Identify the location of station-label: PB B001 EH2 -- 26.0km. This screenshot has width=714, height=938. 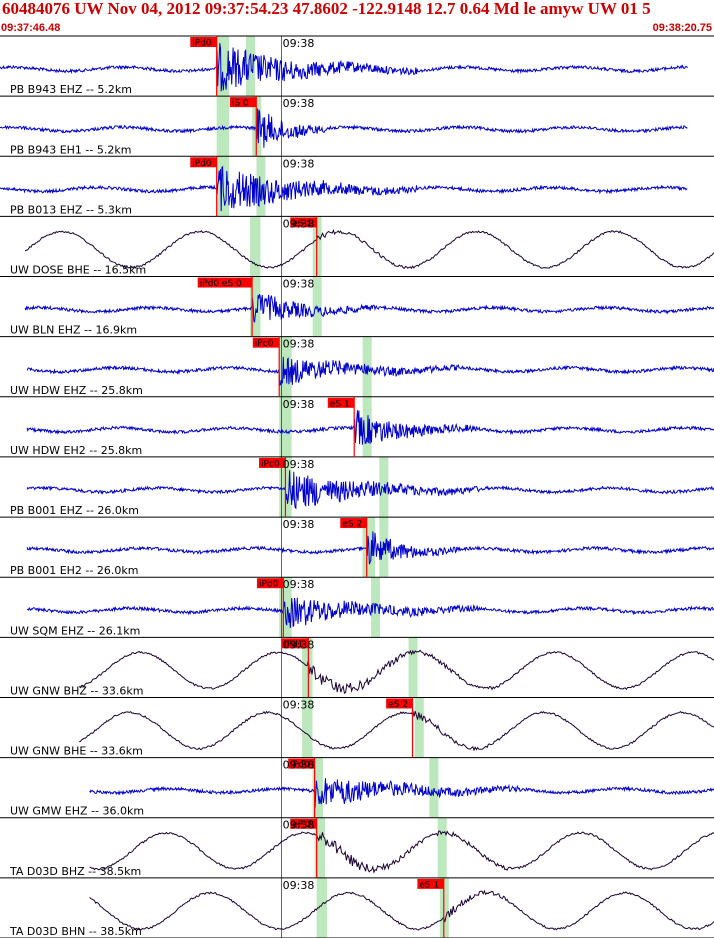
(74, 570).